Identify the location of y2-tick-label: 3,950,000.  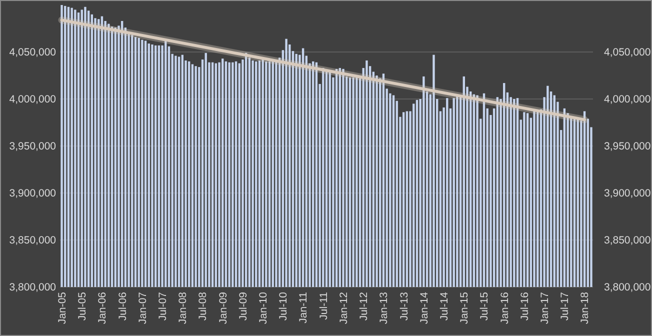
(627, 146).